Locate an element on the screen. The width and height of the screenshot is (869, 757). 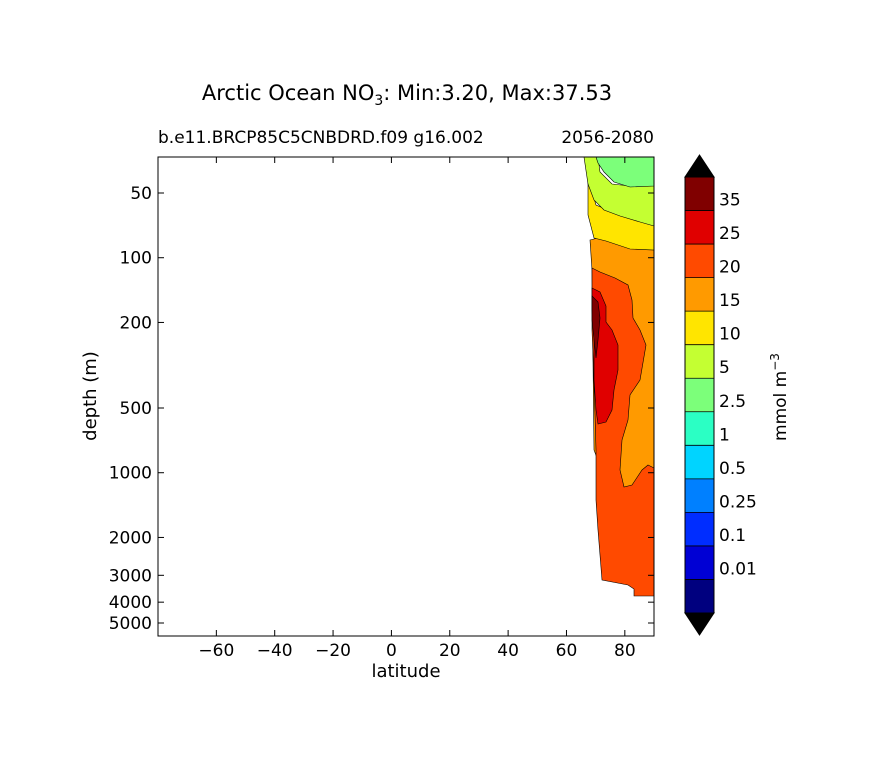
x-tick-label: −20 is located at coordinates (333, 651).